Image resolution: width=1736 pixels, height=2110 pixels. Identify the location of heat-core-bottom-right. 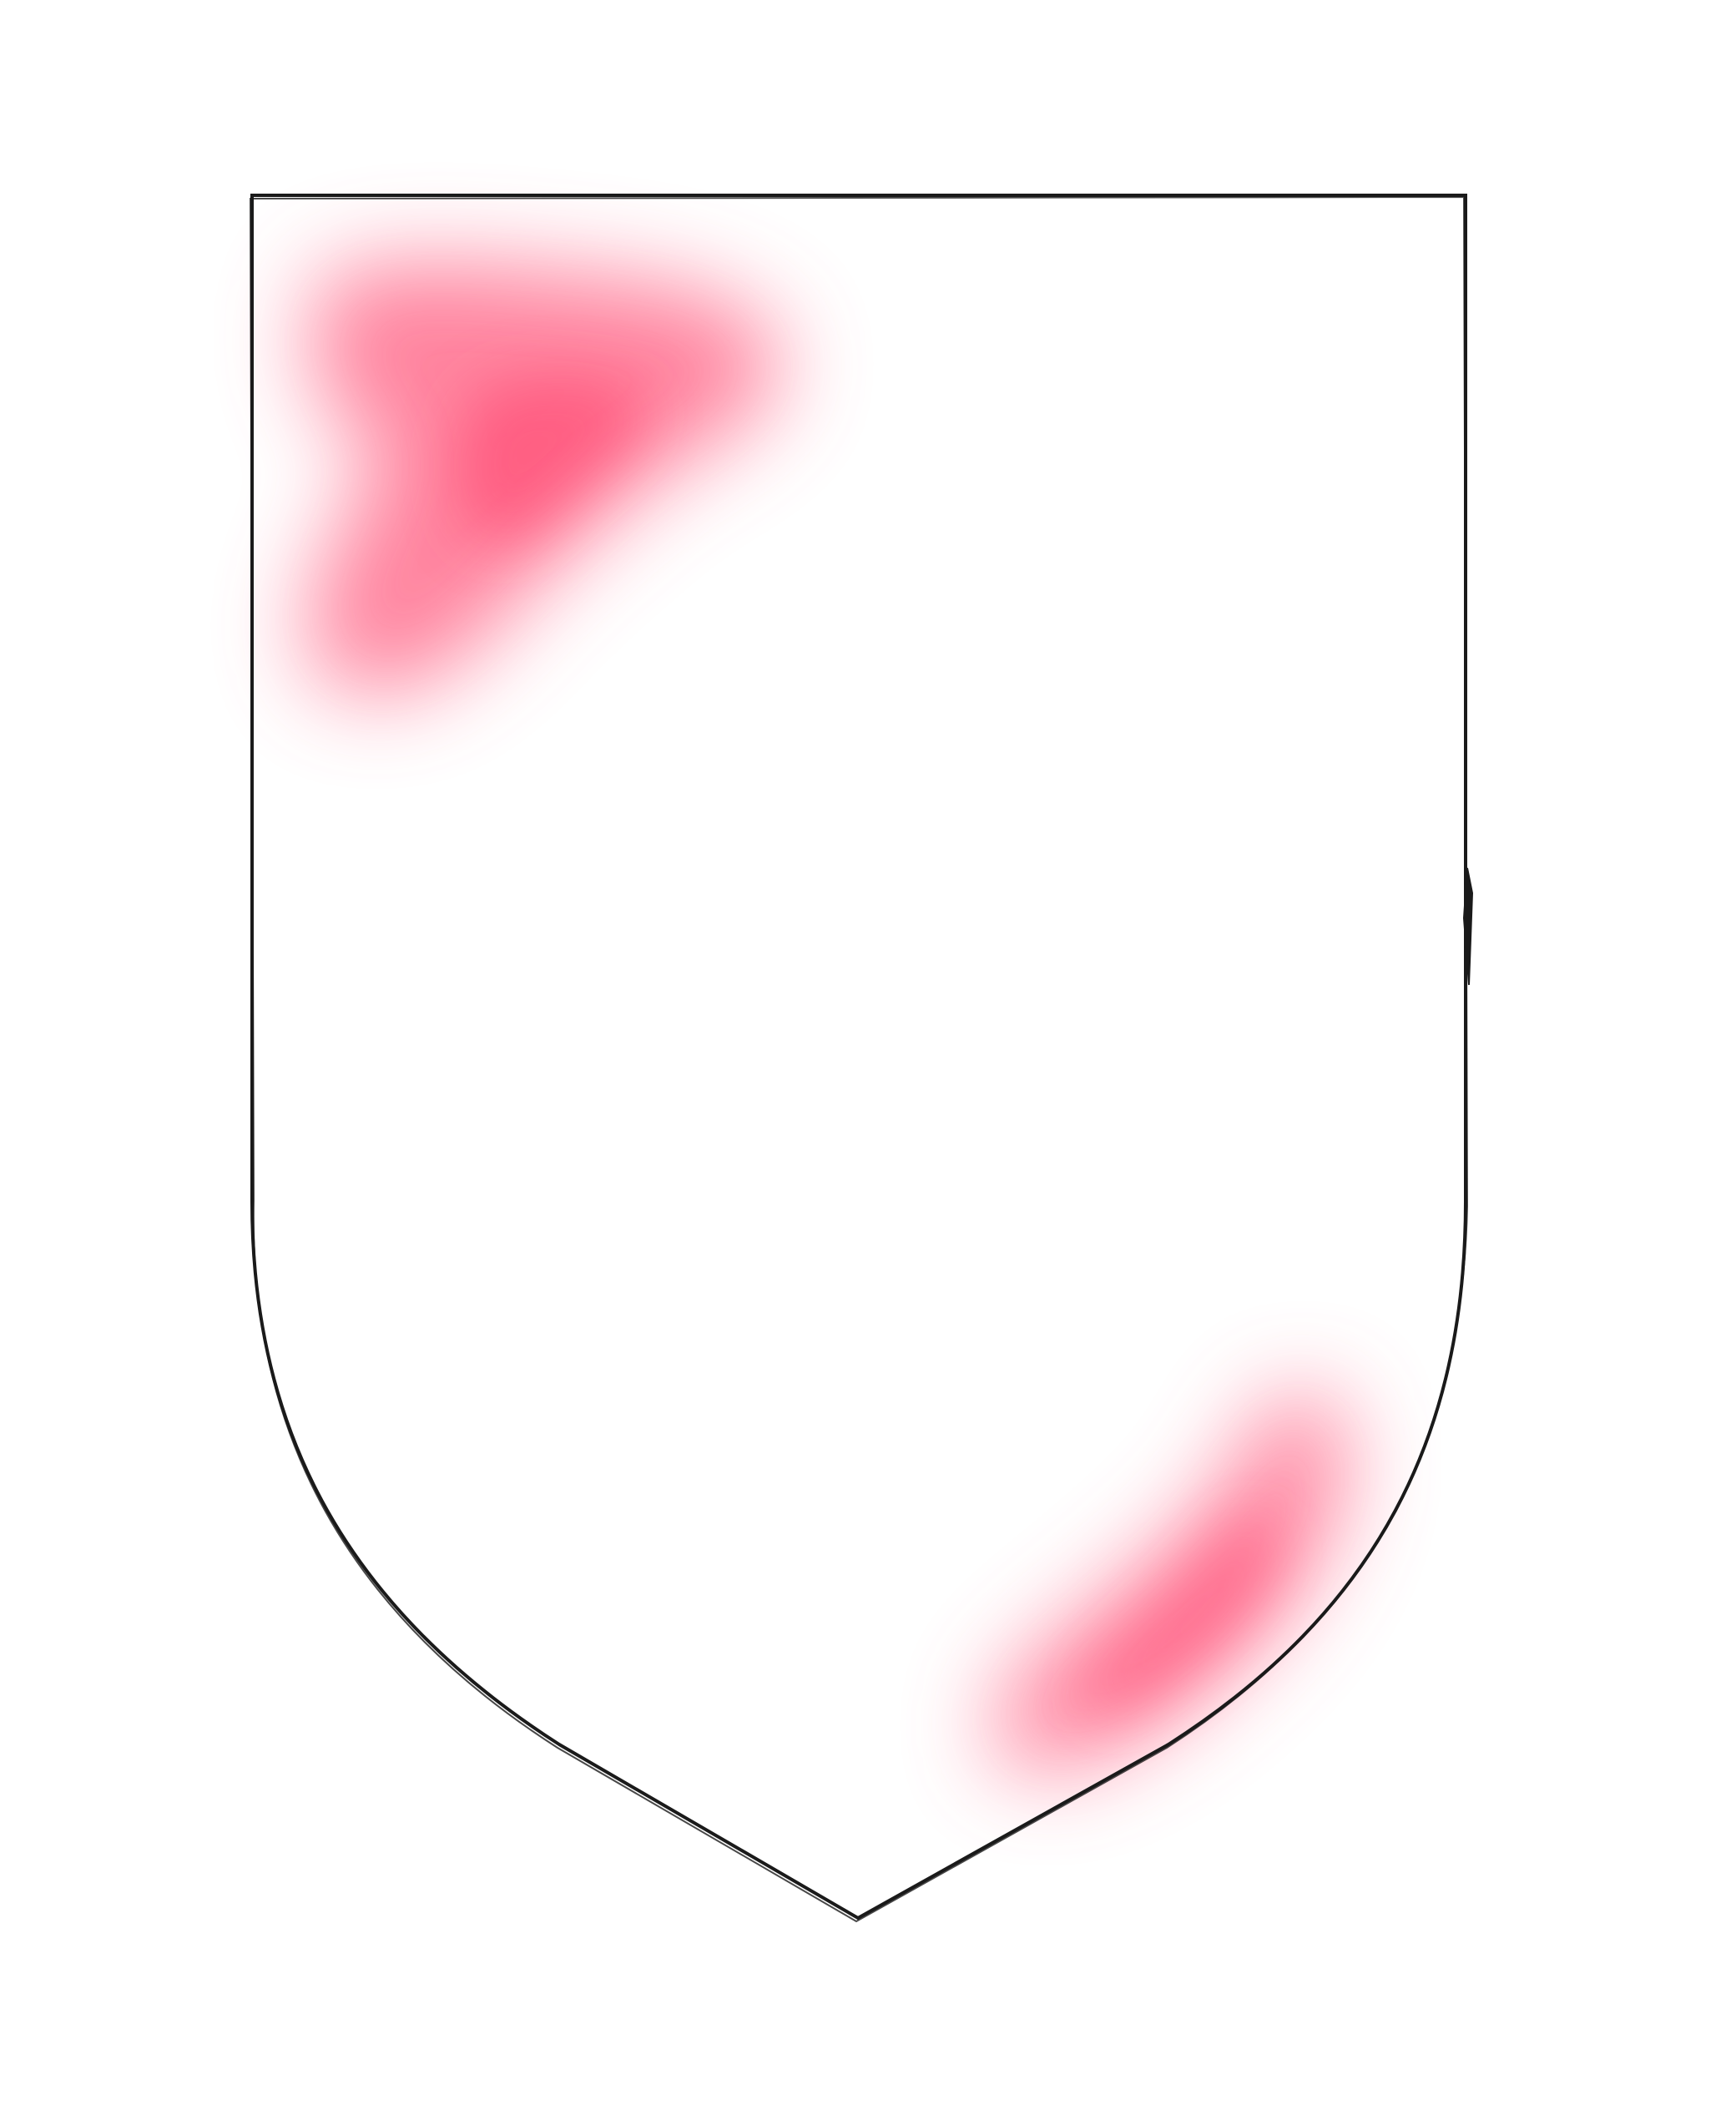
(1181, 1615).